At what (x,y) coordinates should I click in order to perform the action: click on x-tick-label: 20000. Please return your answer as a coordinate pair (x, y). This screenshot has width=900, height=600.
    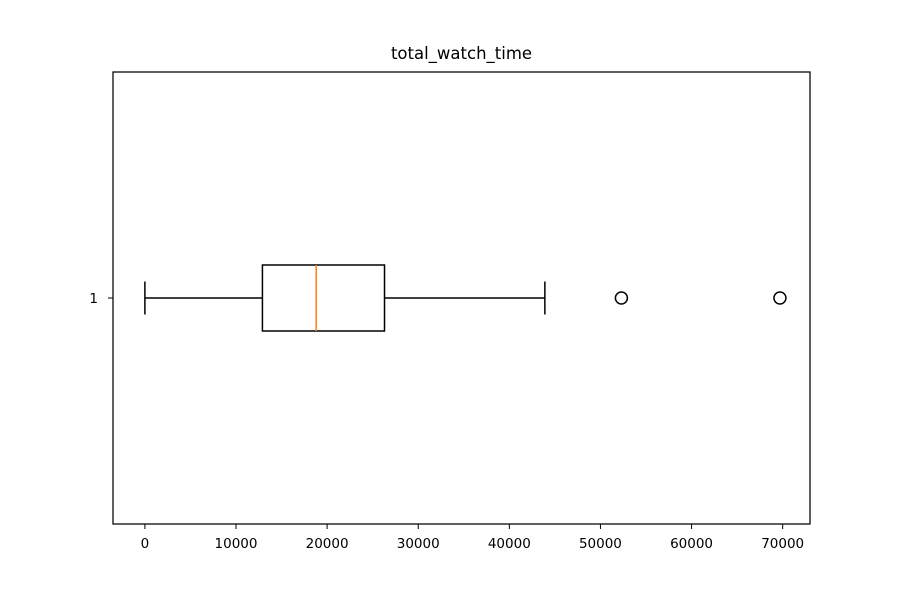
    Looking at the image, I should click on (327, 544).